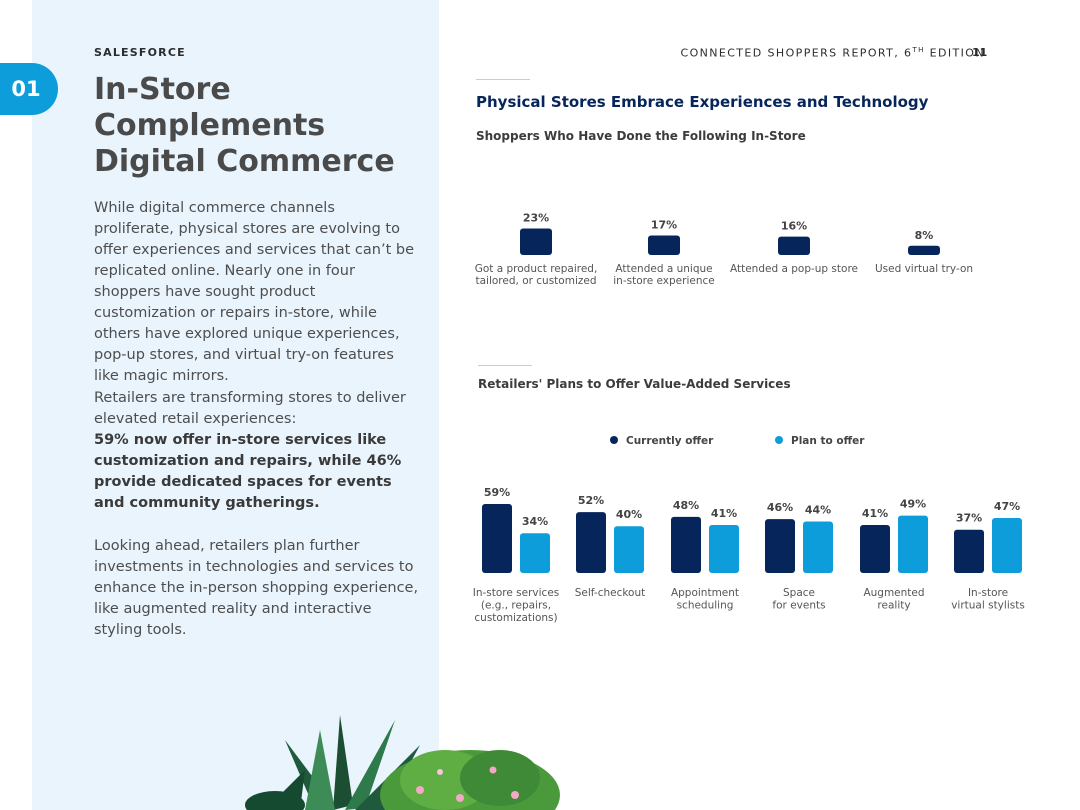 Image resolution: width=1080 pixels, height=810 pixels. Describe the element at coordinates (536, 281) in the screenshot. I see `chart1-category-label: tailored, or customized` at that location.